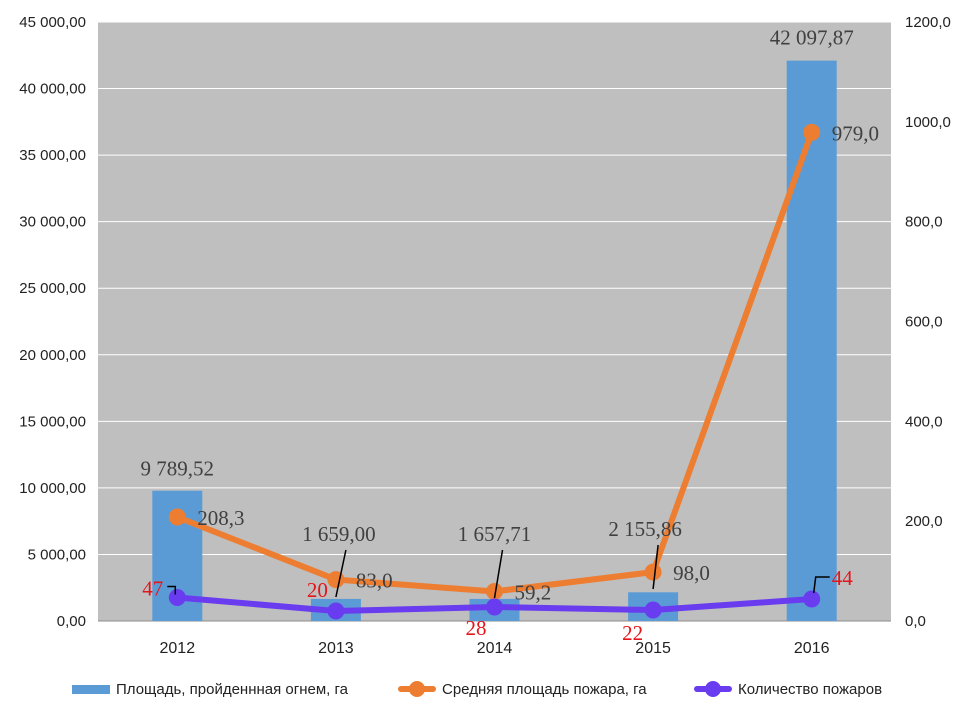 Image resolution: width=966 pixels, height=712 pixels. I want to click on fire-count-data-label: 28, so click(476, 628).